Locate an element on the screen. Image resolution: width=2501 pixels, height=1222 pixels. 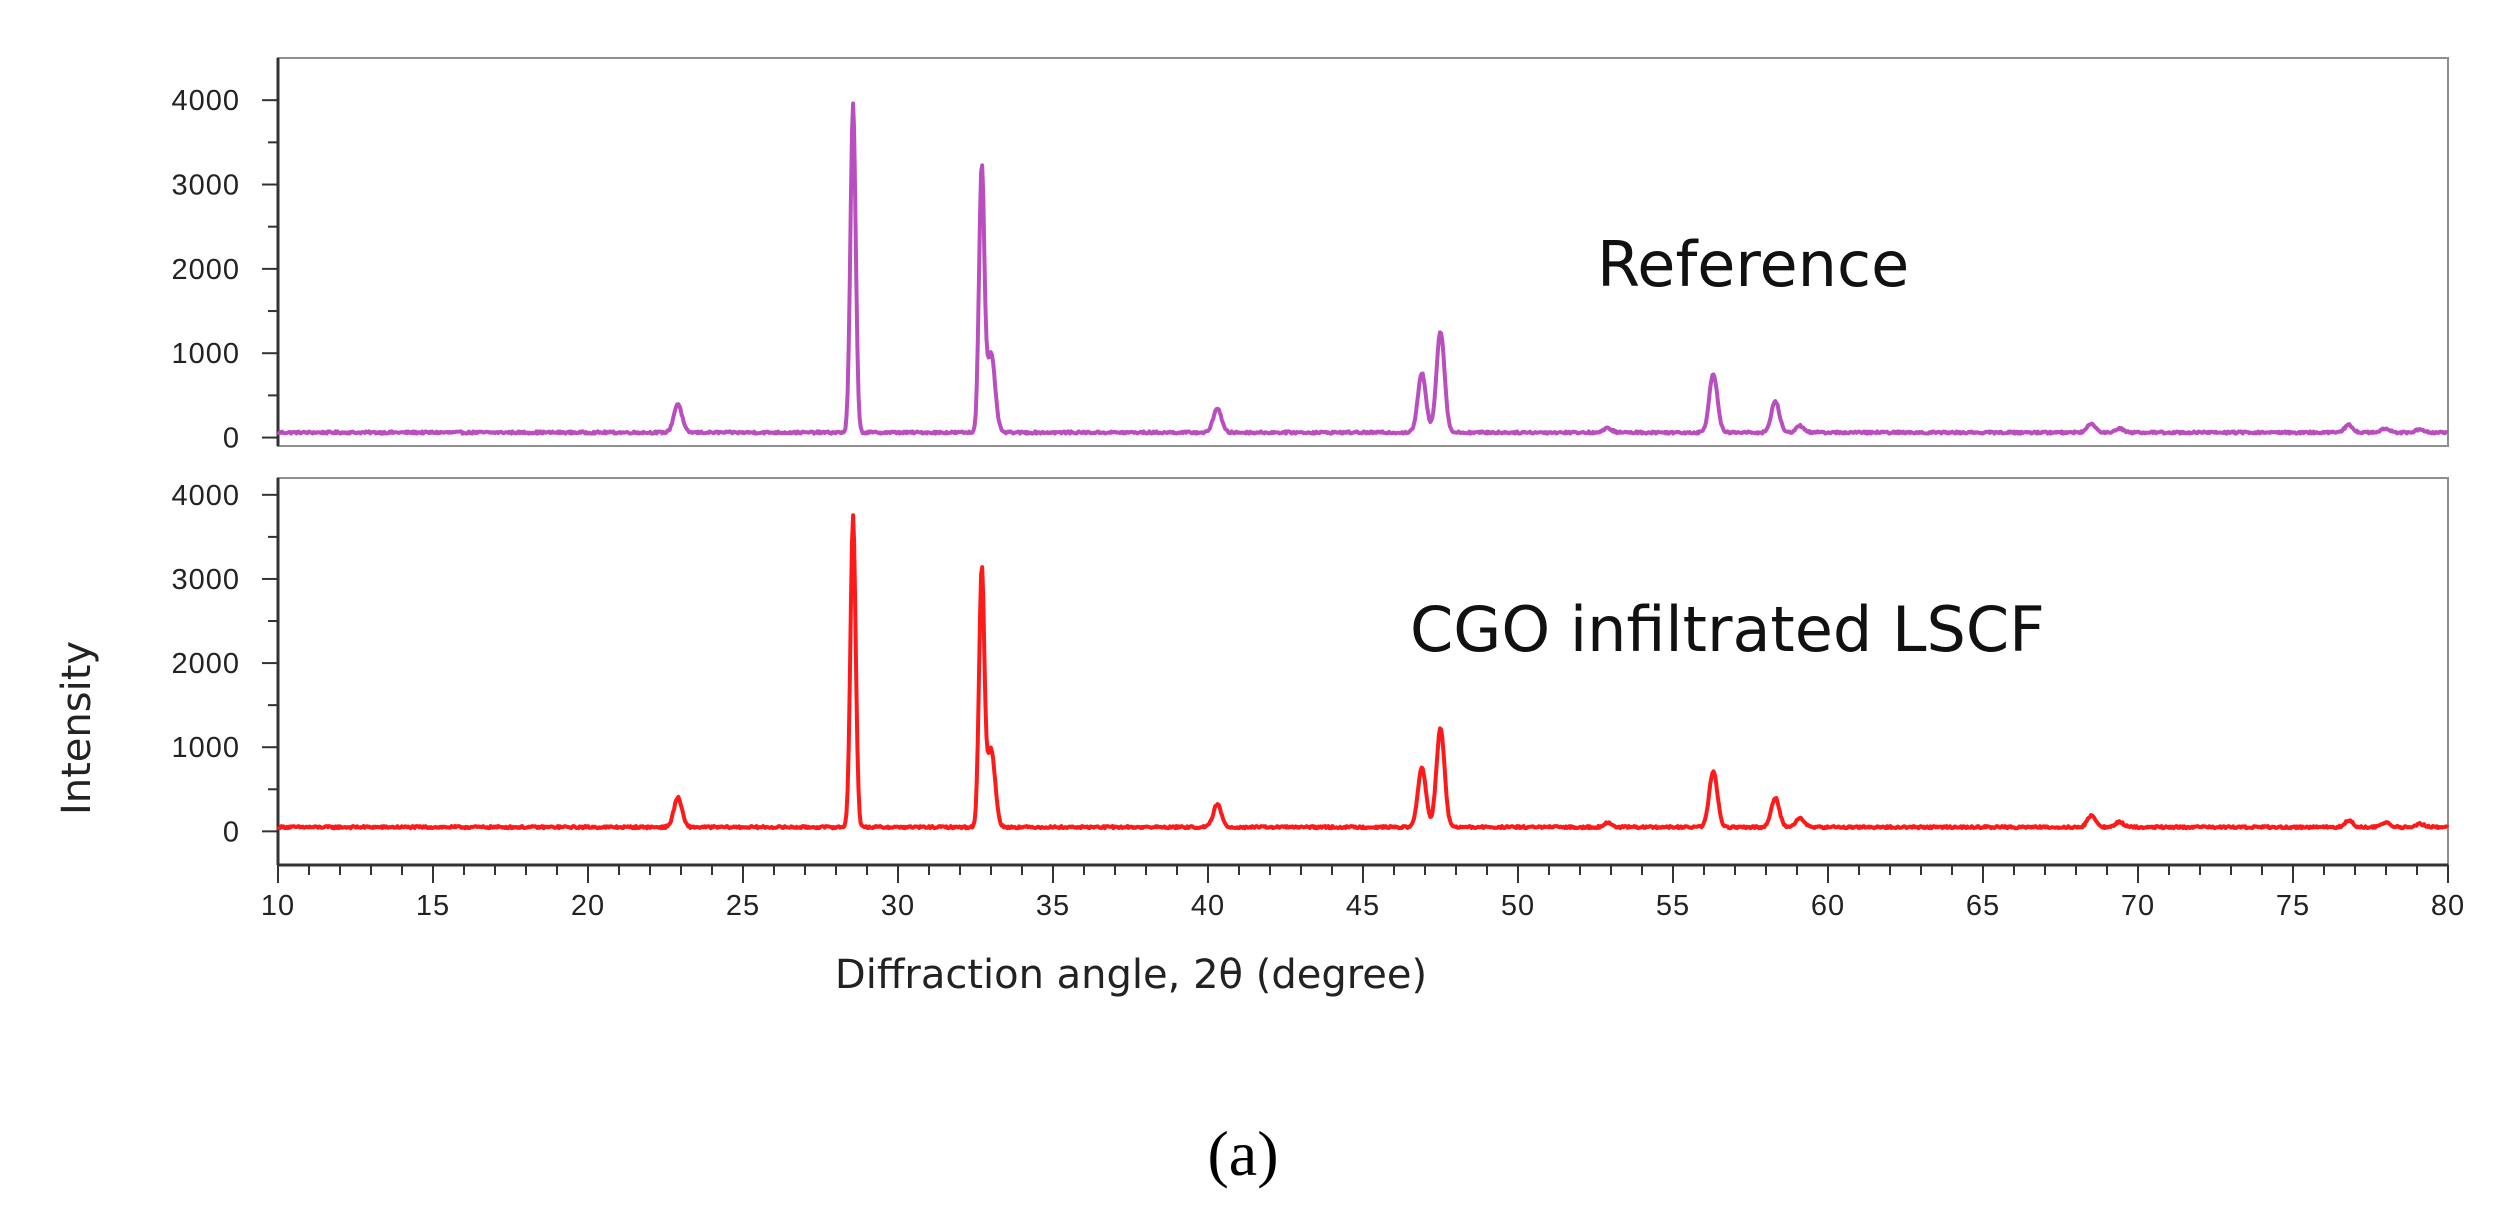
x-ticks: 10 15 20 25 30 35 40 45 50 55 60 65 70 75 80 is located at coordinates (1363, 893).